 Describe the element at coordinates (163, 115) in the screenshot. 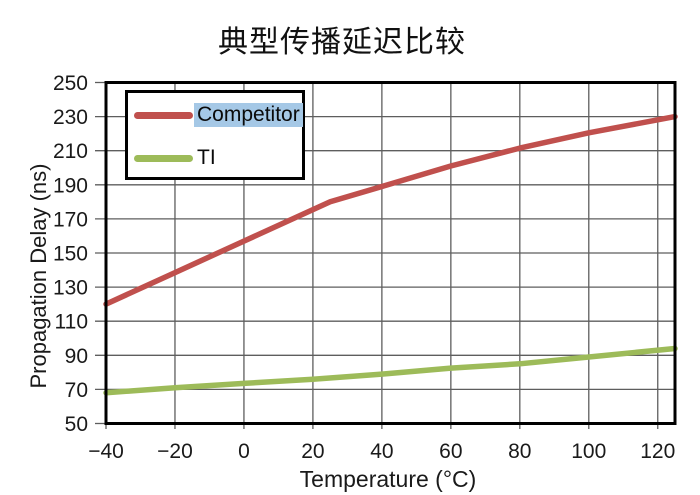

I see `legend-swatch-competitor` at that location.